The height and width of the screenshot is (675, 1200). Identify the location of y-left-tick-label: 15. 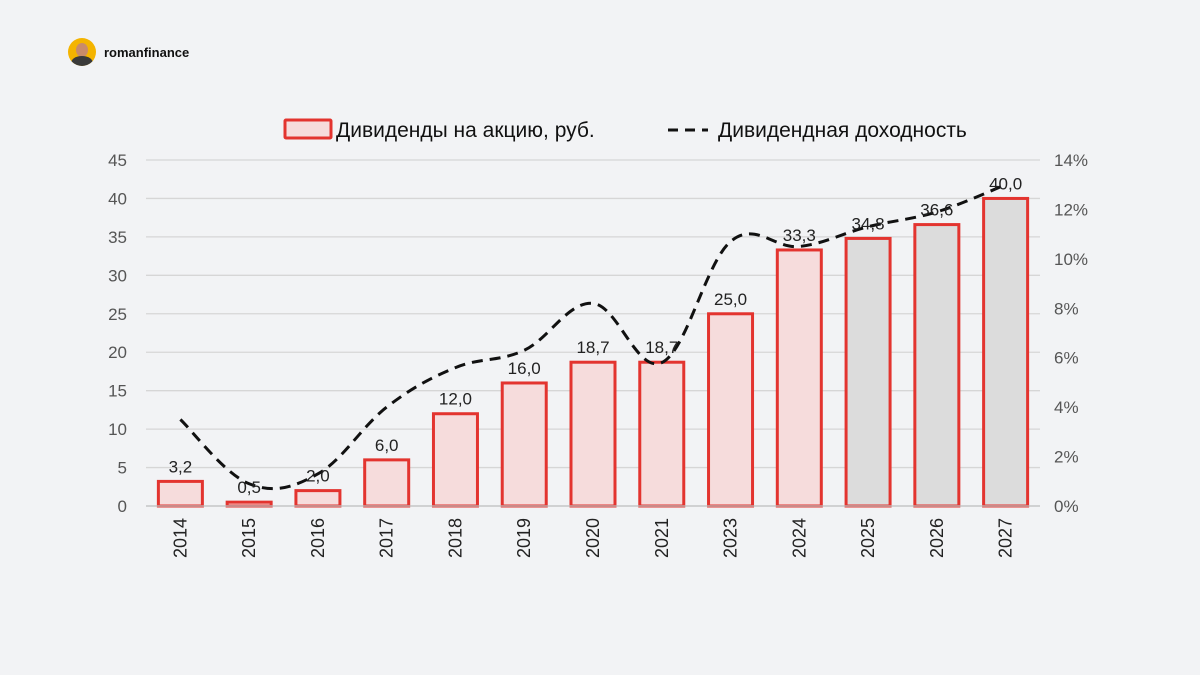
(117, 391).